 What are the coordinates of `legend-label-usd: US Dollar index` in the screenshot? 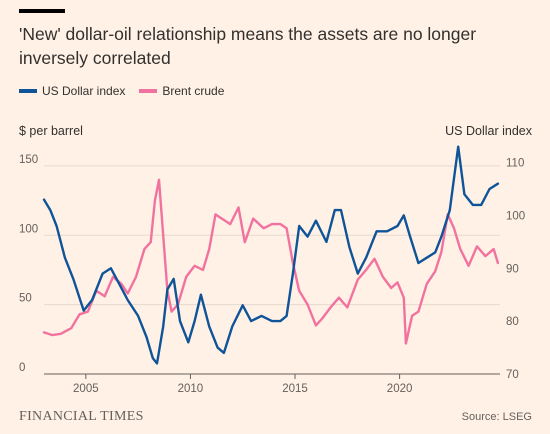 It's located at (84, 91).